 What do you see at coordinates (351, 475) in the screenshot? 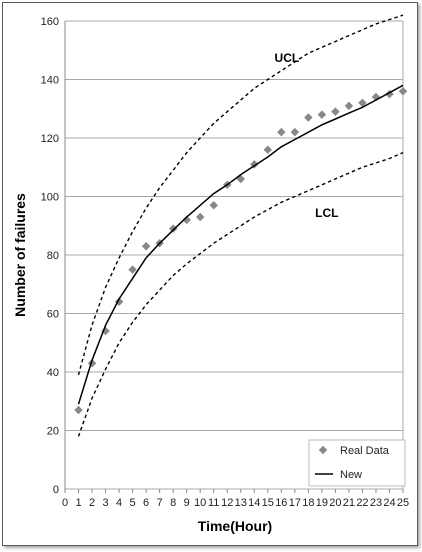
I see `legend-label-new: New` at bounding box center [351, 475].